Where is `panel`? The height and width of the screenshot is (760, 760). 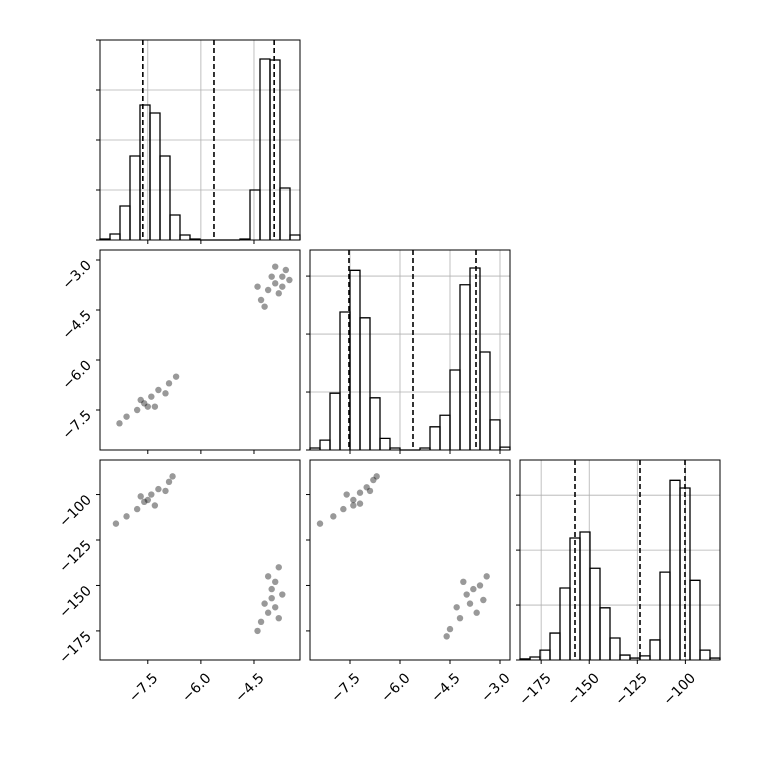
panel is located at coordinates (408, 351).